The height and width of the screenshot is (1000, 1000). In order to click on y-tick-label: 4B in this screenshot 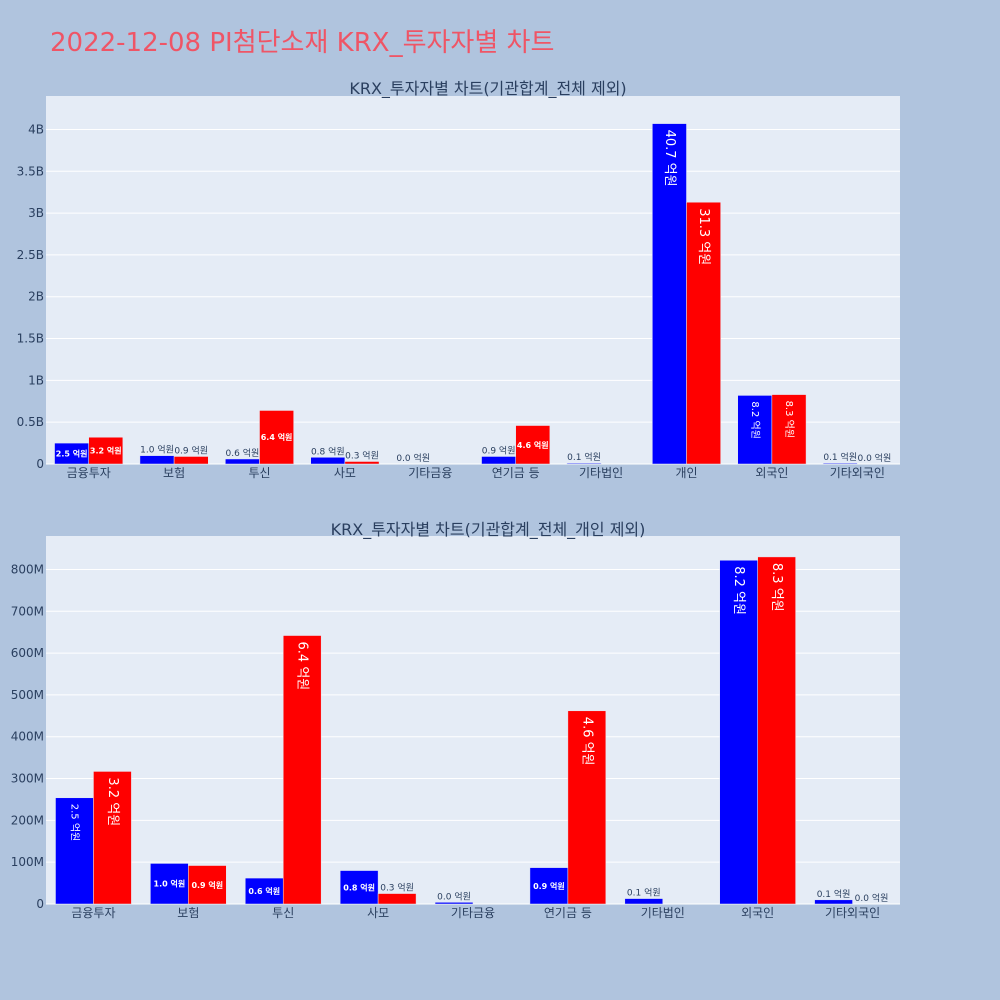, I will do `click(36, 129)`.